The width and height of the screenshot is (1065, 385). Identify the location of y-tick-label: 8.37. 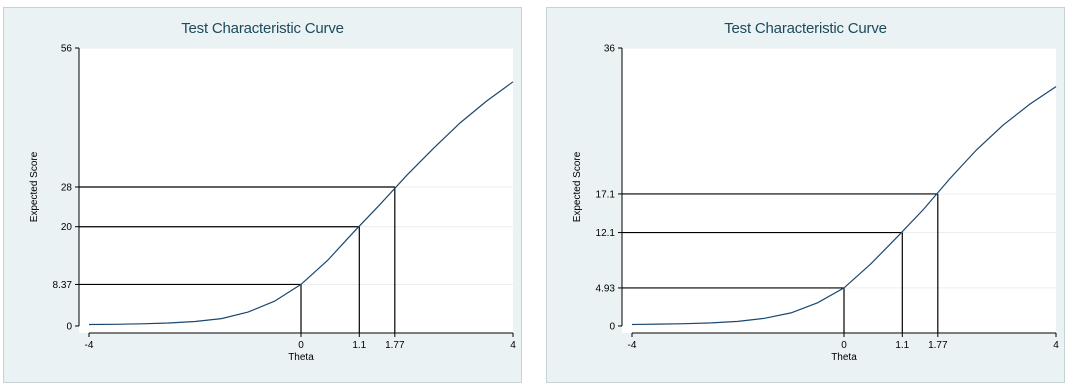
(63, 285).